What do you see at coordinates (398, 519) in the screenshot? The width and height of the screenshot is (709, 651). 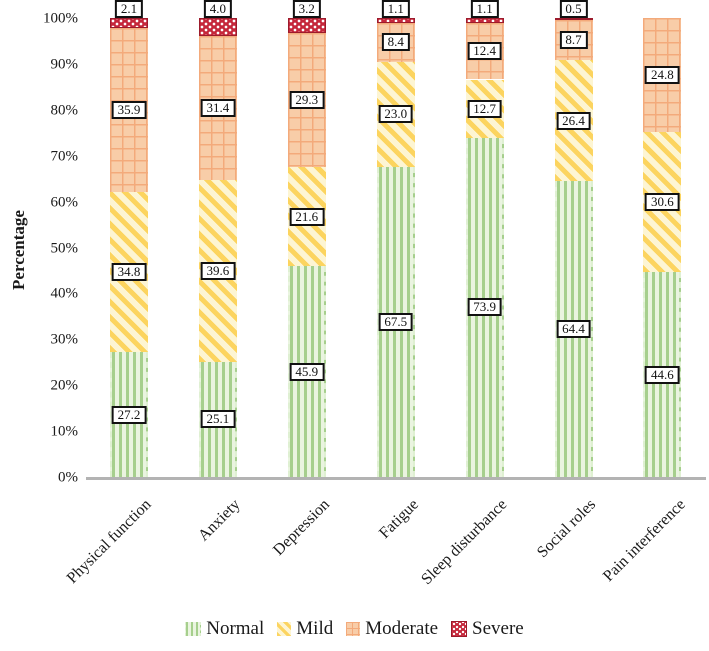 I see `x-category-label: Fatigue` at bounding box center [398, 519].